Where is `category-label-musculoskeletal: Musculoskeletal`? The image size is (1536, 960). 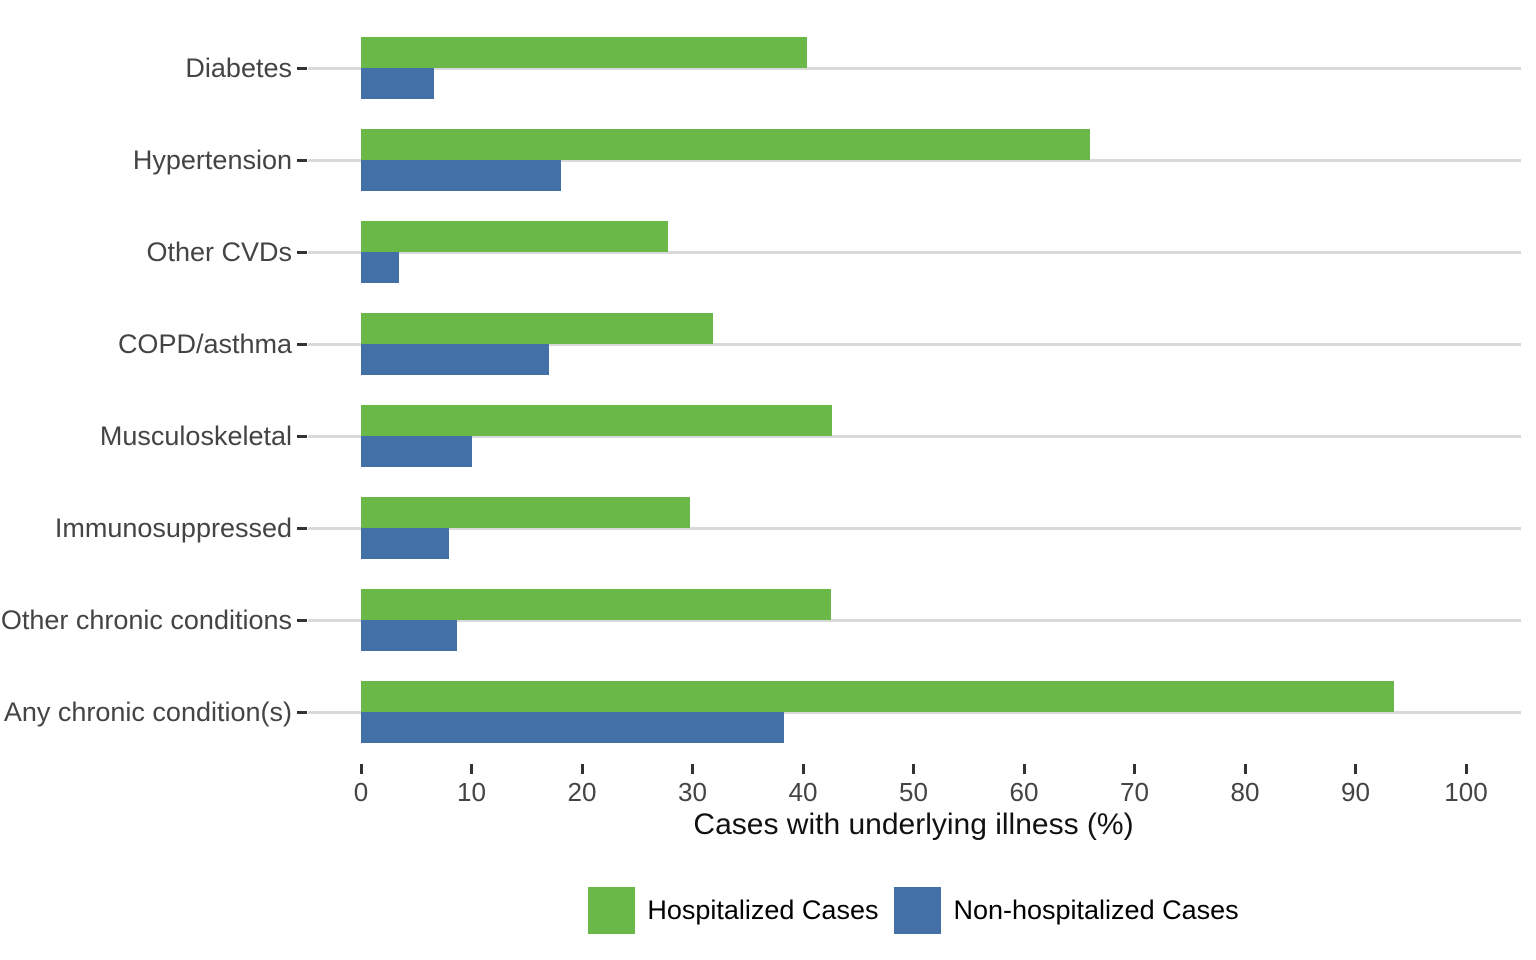
category-label-musculoskeletal: Musculoskeletal is located at coordinates (195, 436).